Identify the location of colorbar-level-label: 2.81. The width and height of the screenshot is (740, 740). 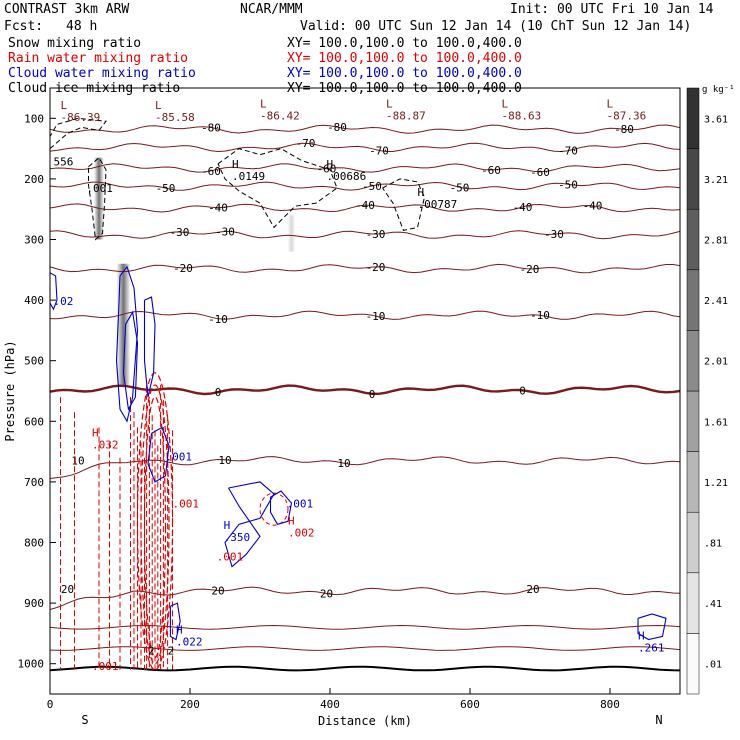
(716, 241).